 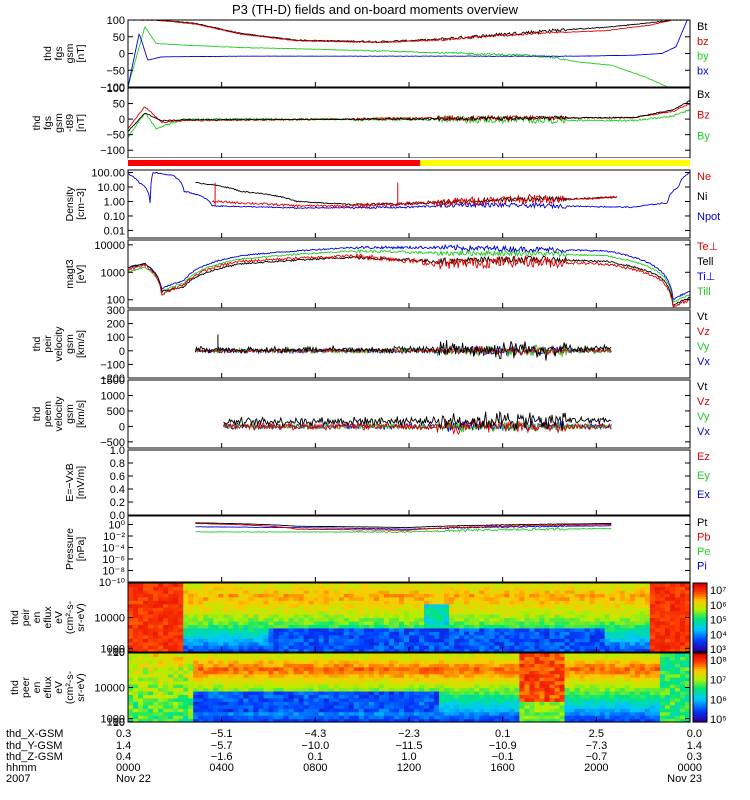 What do you see at coordinates (702, 387) in the screenshot?
I see `p6-legend-0: Vt` at bounding box center [702, 387].